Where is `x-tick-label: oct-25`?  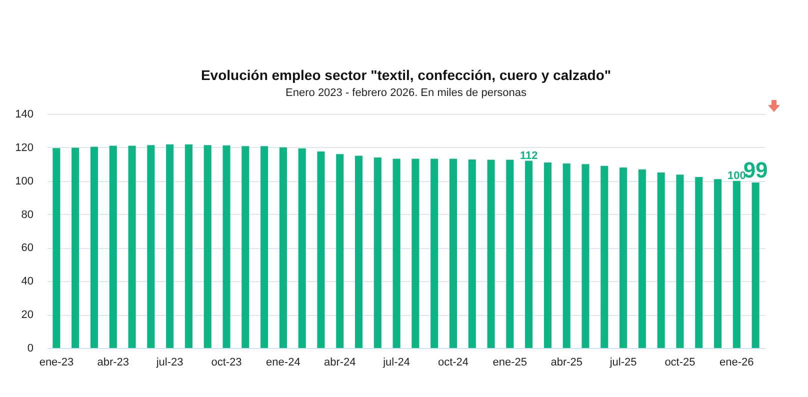 x-tick-label: oct-25 is located at coordinates (680, 362).